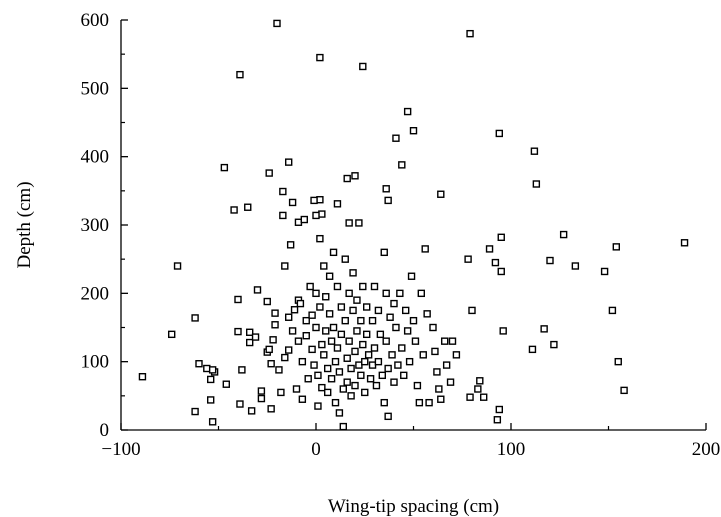 This screenshot has height=517, width=721. Describe the element at coordinates (95, 225) in the screenshot. I see `y-tick-label: 300` at that location.